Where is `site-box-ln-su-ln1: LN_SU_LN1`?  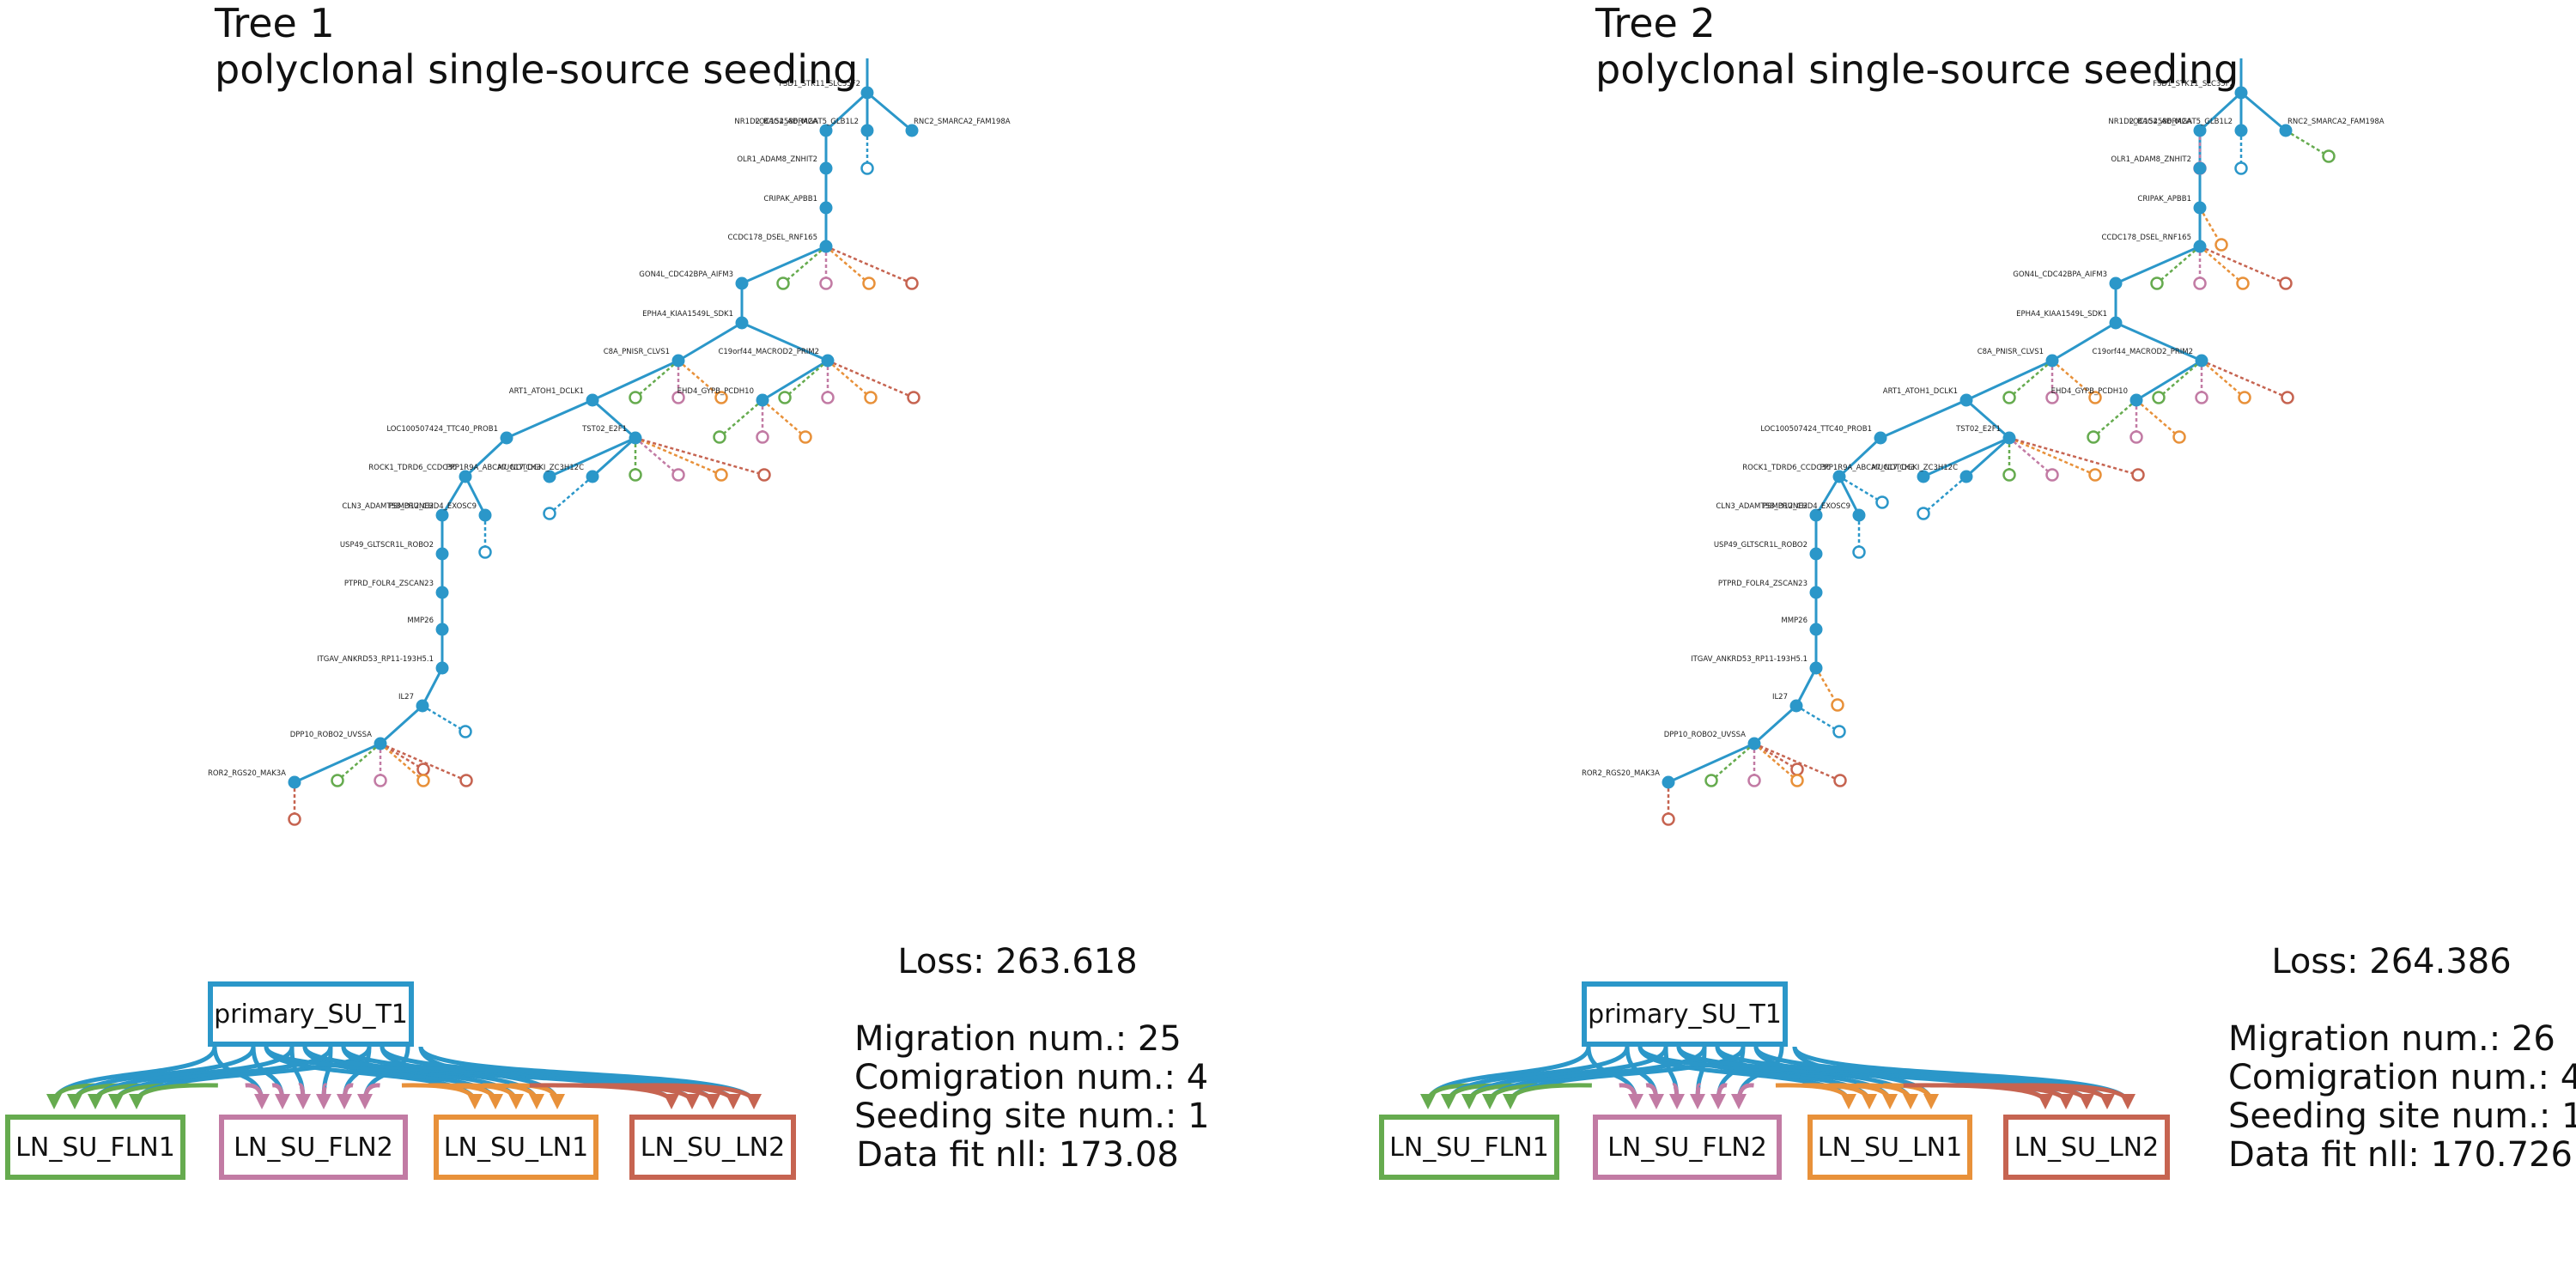 site-box-ln-su-ln1: LN_SU_LN1 is located at coordinates (1889, 1147).